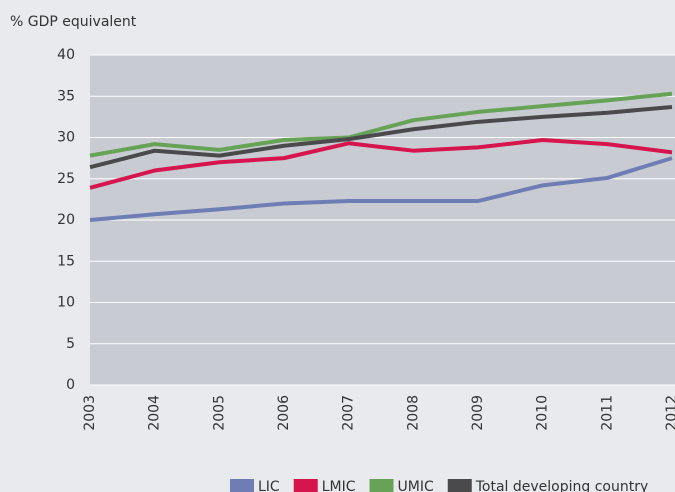 Image resolution: width=675 pixels, height=492 pixels. I want to click on x-tick-label: 2007, so click(349, 413).